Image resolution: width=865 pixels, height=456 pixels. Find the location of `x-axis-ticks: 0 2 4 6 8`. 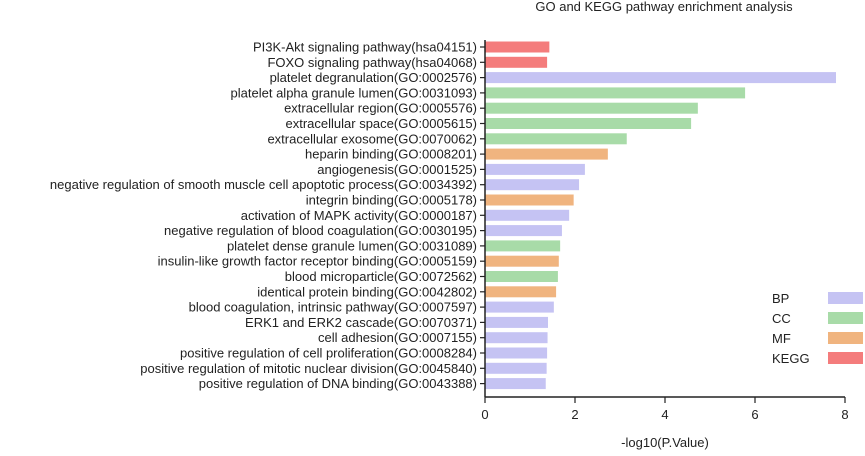

x-axis-ticks: 0 2 4 6 8 is located at coordinates (665, 409).